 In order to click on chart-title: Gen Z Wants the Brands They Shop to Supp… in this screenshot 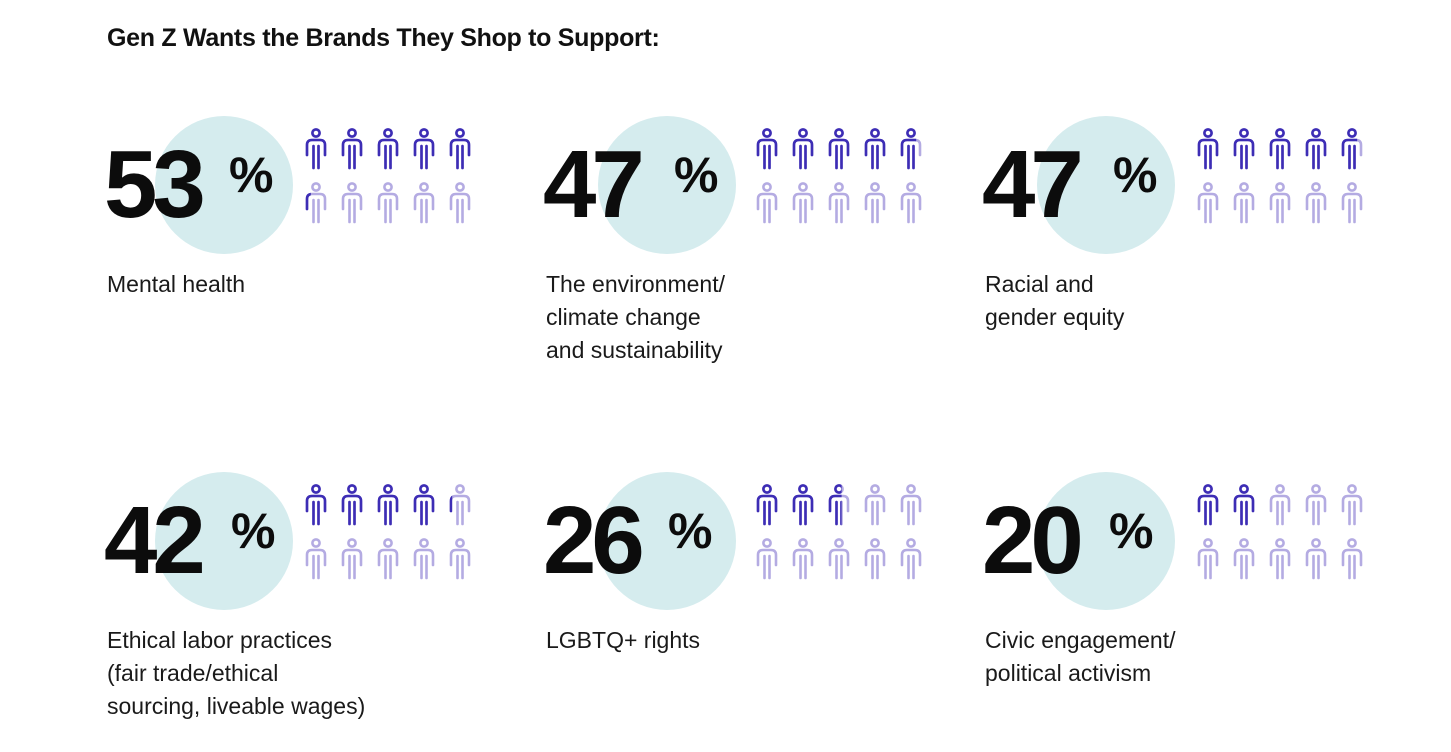, I will do `click(383, 38)`.